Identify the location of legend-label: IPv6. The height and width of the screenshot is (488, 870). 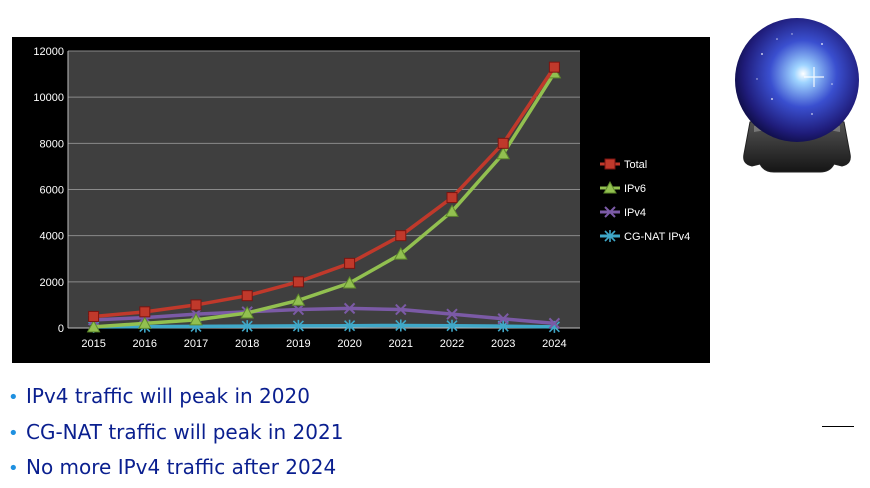
(635, 189).